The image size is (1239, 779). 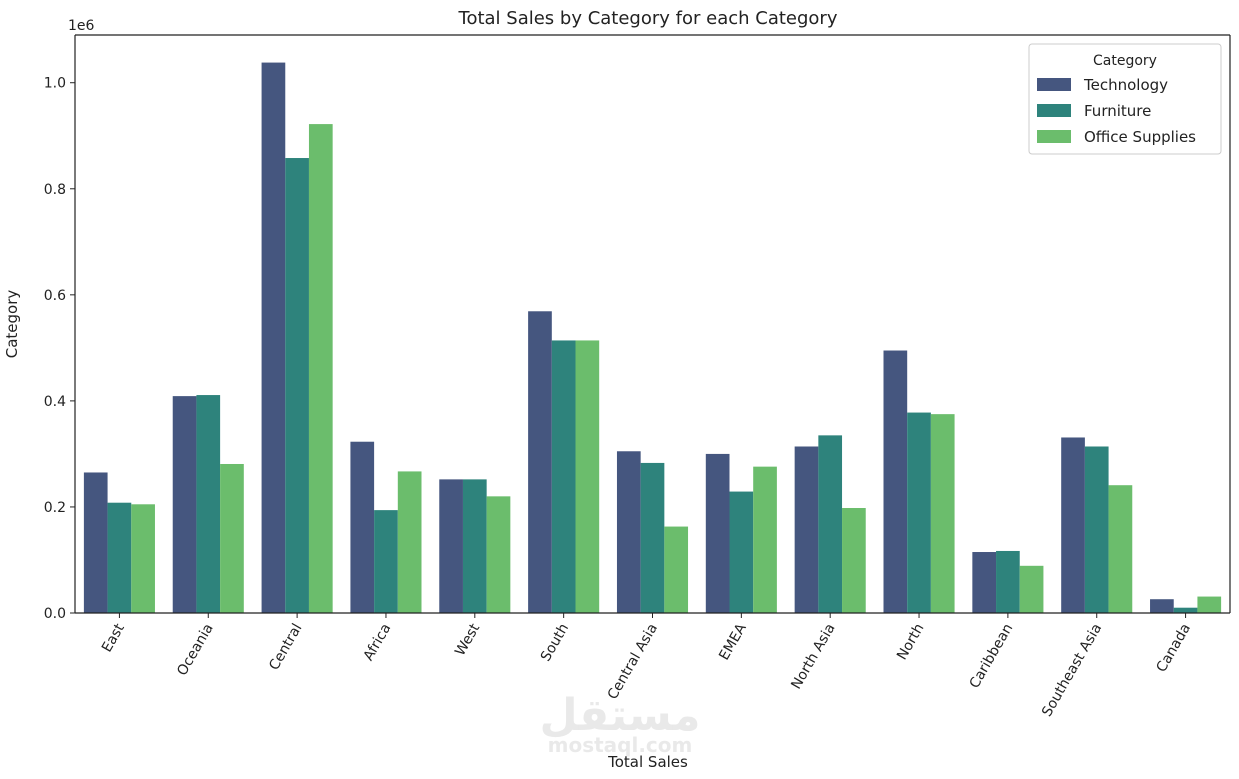 What do you see at coordinates (474, 546) in the screenshot?
I see `bar-furniture-west` at bounding box center [474, 546].